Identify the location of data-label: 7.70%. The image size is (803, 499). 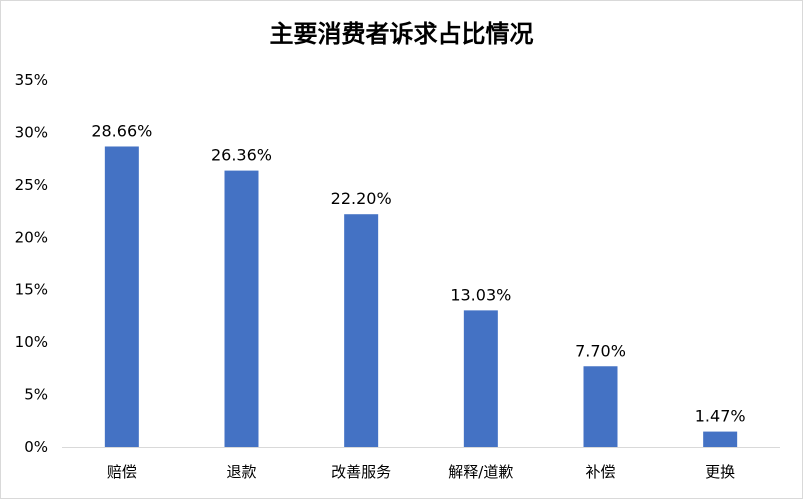
(600, 350).